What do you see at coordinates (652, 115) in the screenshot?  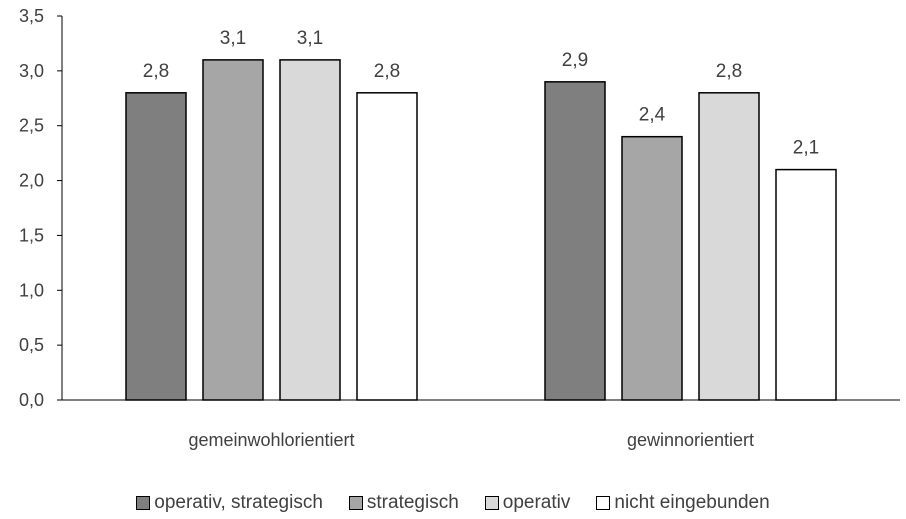 I see `data-label: 2,4` at bounding box center [652, 115].